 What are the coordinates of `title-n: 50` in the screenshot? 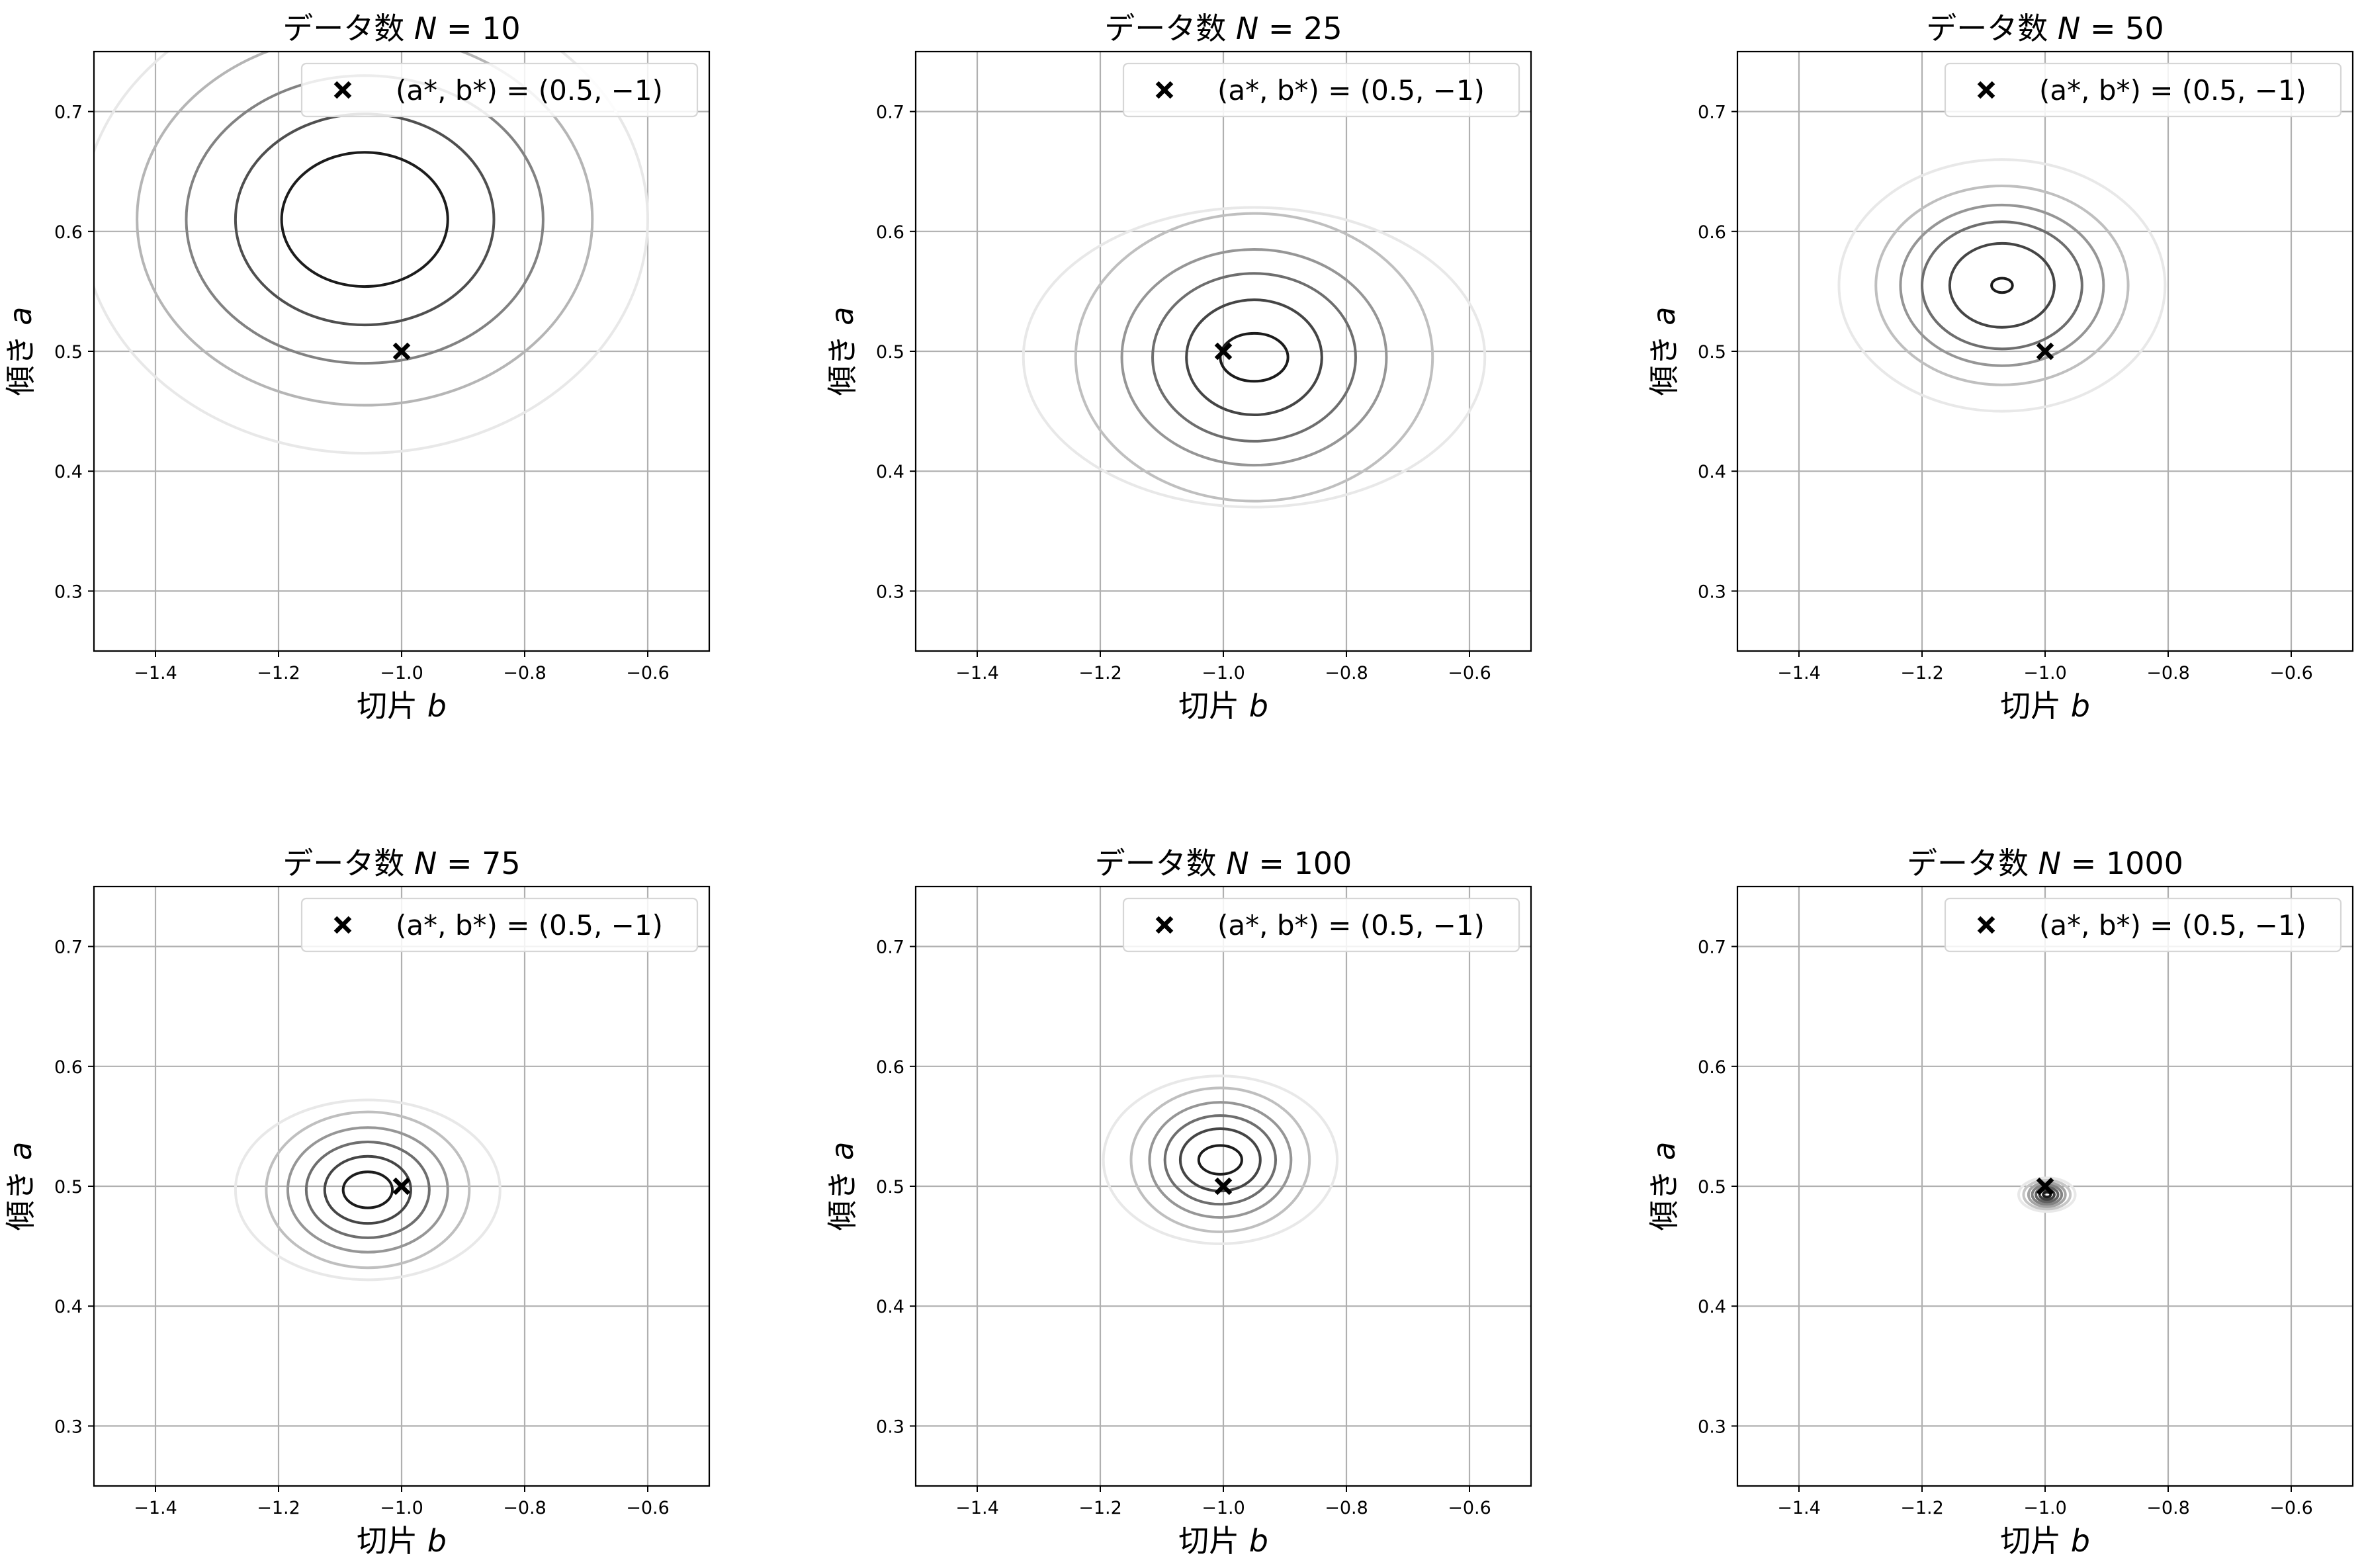 It's located at (2145, 29).